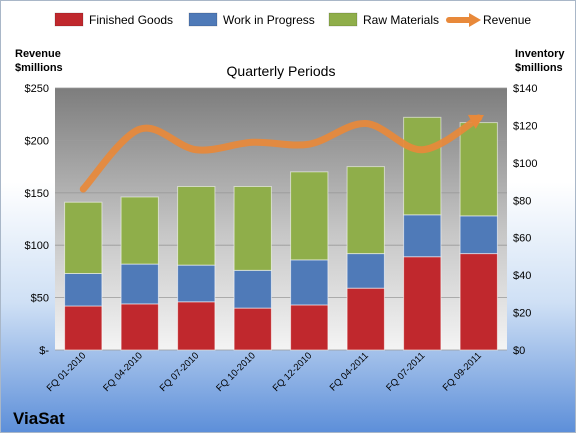 The image size is (576, 434). Describe the element at coordinates (343, 19) in the screenshot. I see `legend-swatch-raw-materials` at that location.